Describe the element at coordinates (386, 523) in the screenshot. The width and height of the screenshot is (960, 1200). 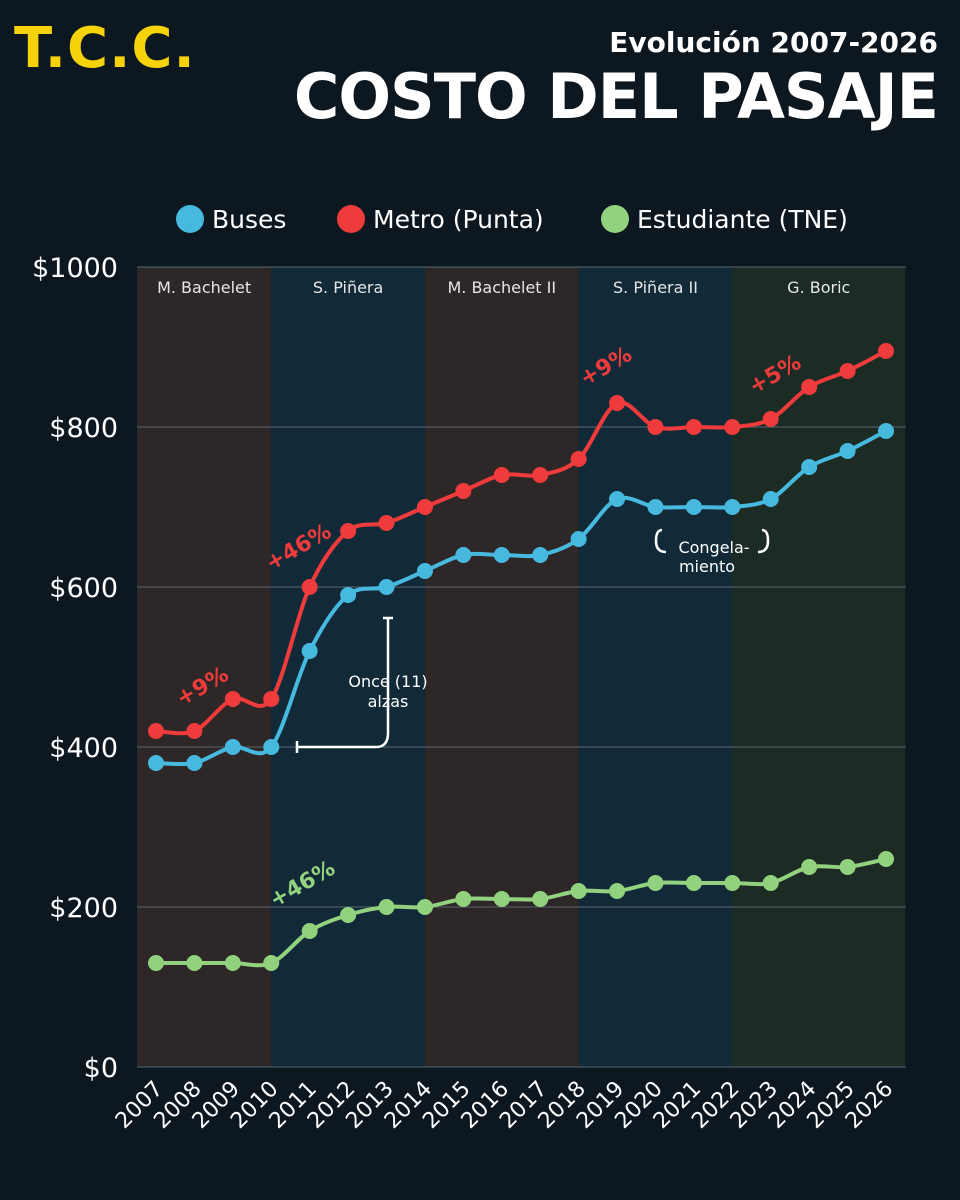
I see `point-metro-punta-2013` at that location.